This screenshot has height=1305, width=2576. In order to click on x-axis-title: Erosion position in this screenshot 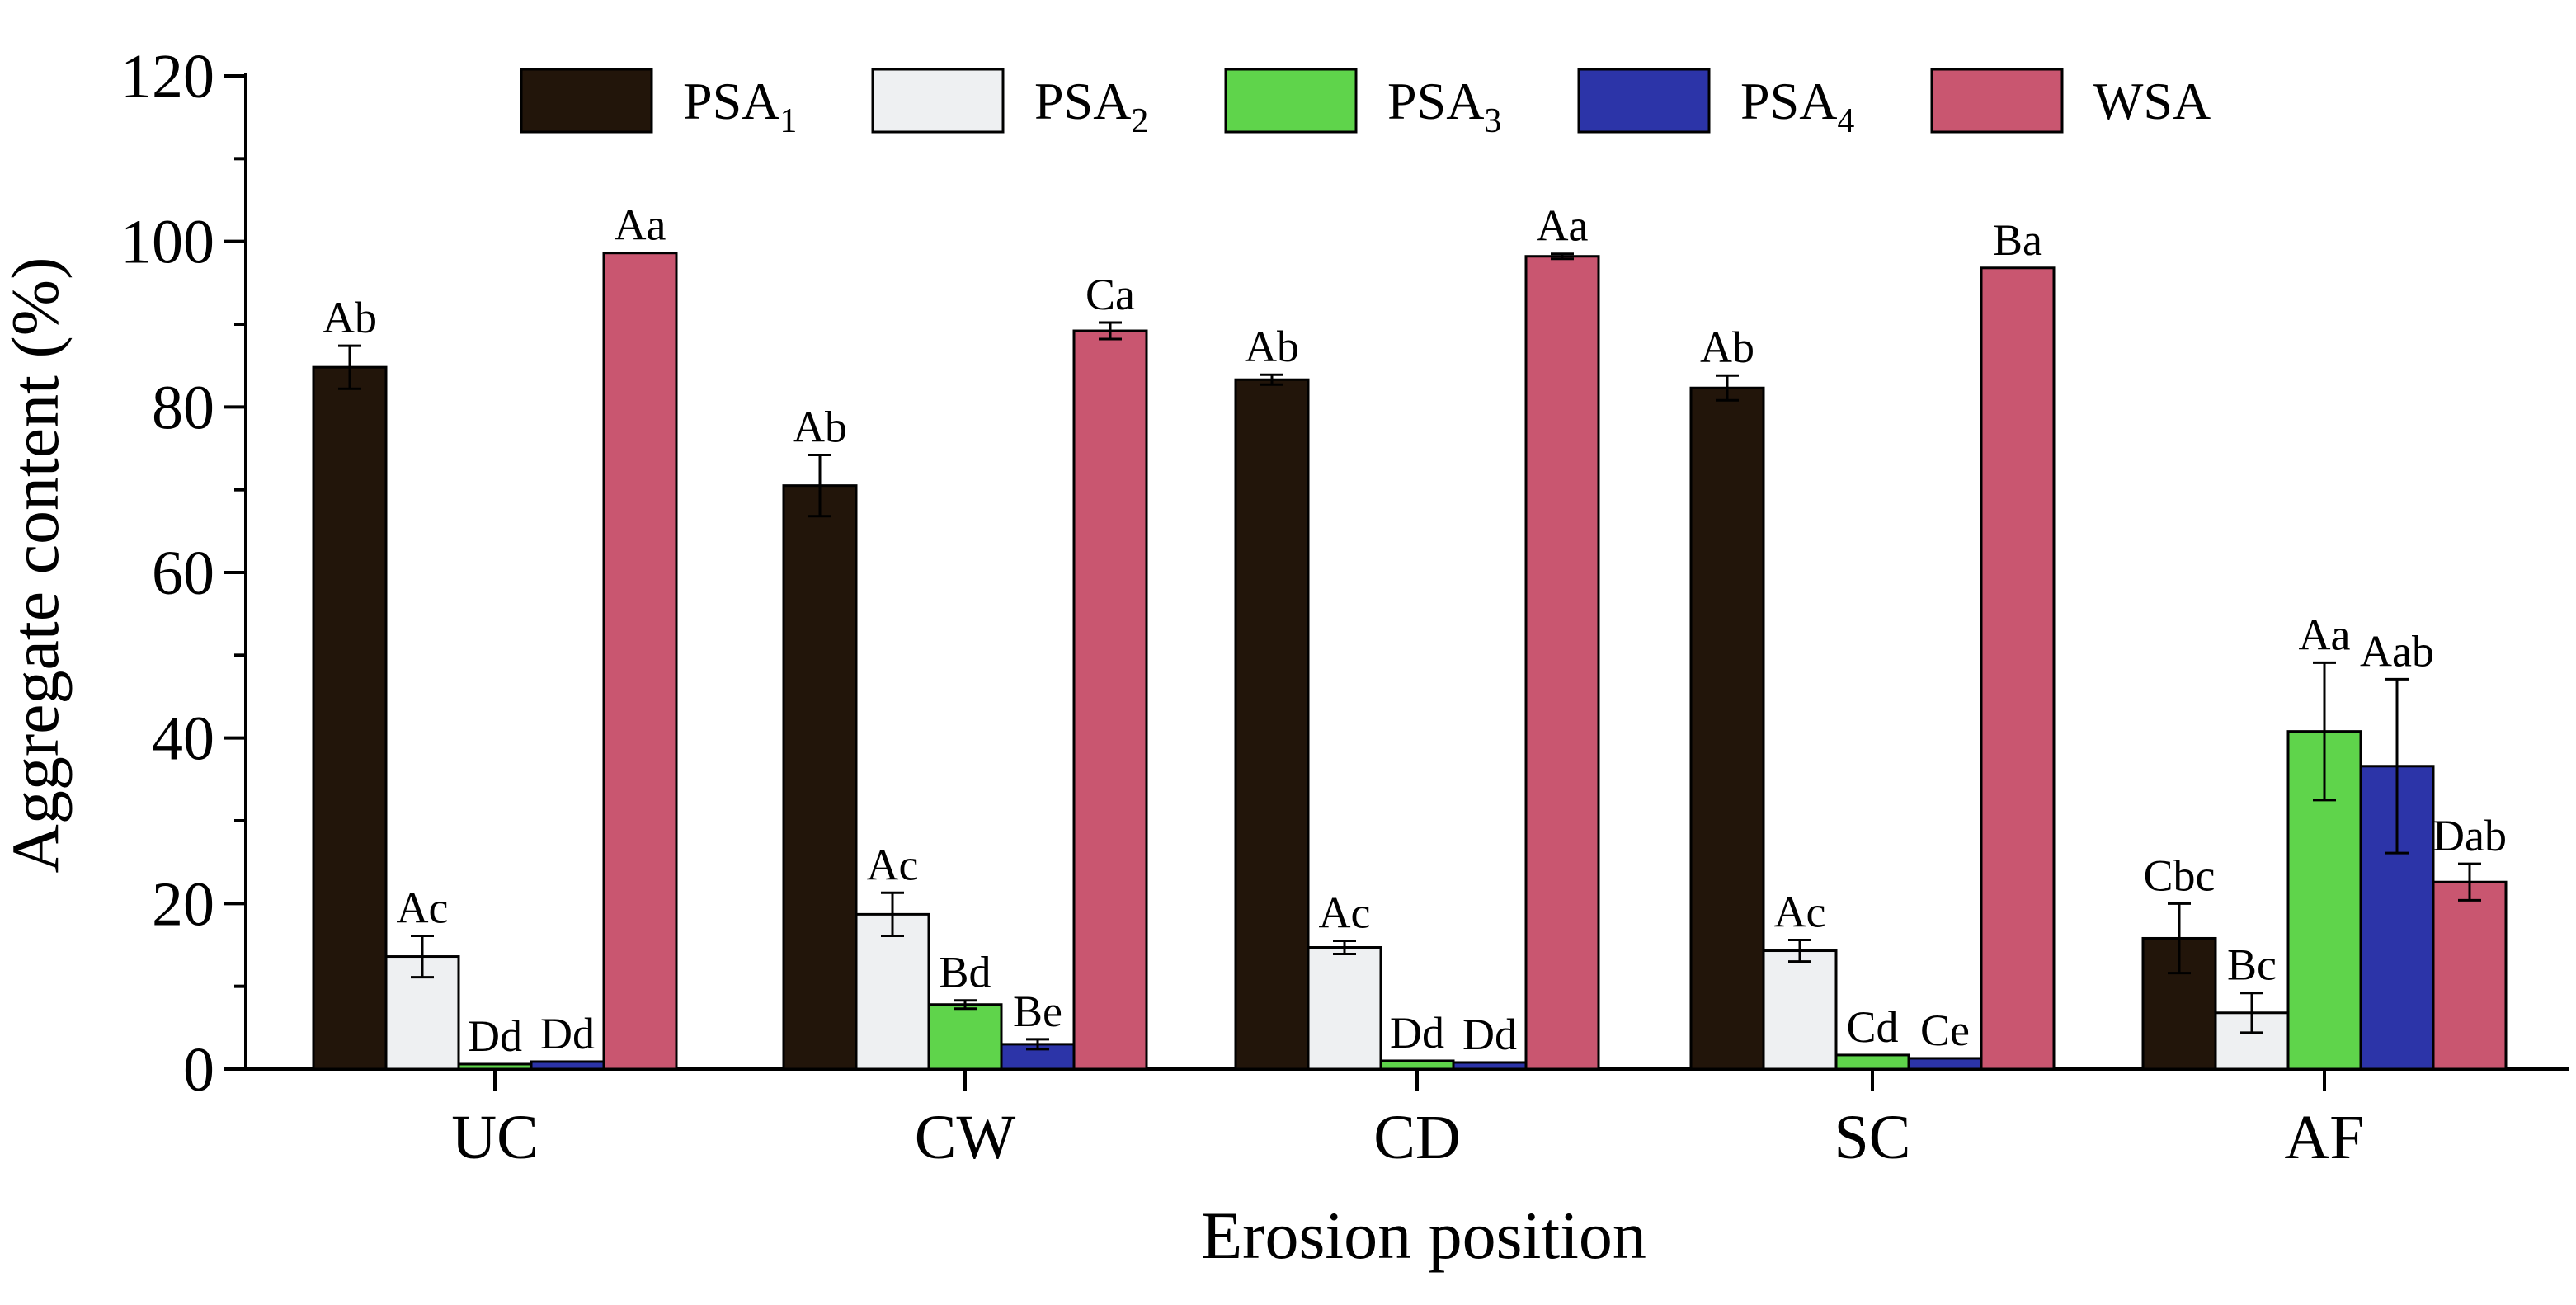, I will do `click(1423, 1235)`.